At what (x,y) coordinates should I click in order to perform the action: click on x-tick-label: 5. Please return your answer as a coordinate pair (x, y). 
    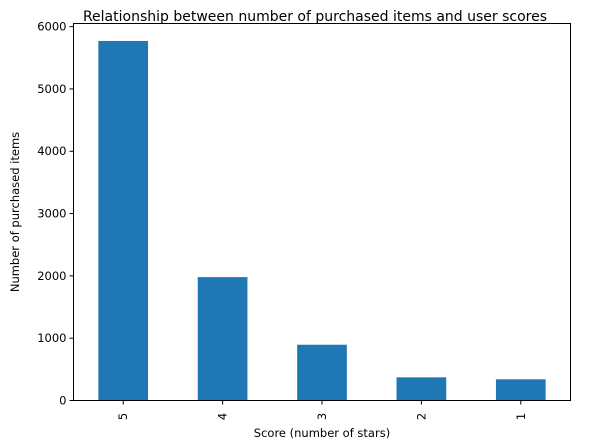
    Looking at the image, I should click on (123, 416).